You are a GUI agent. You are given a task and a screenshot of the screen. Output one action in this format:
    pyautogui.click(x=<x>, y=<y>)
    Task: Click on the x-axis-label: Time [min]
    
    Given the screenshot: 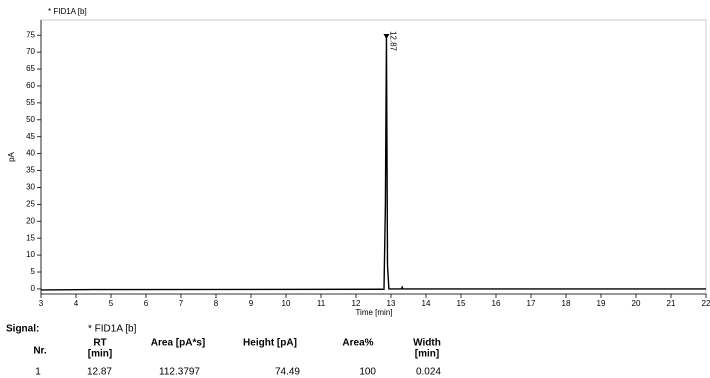 What is the action you would take?
    pyautogui.click(x=373, y=312)
    